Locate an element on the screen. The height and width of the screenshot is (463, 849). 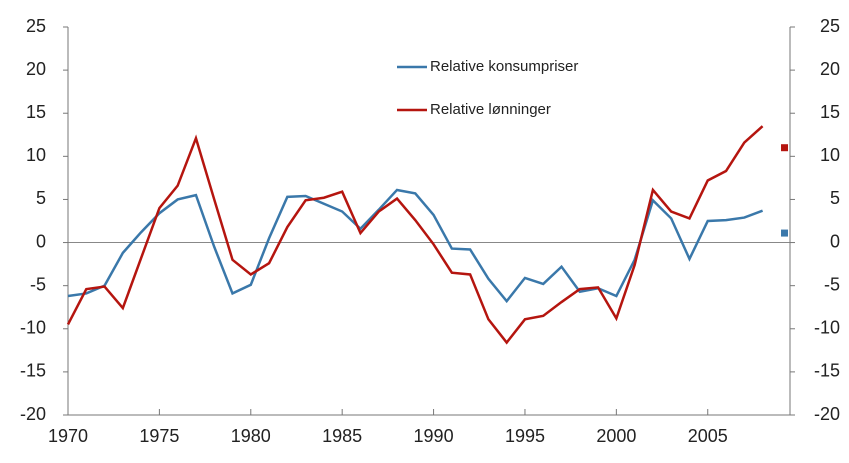
y2-tick-label: -5 is located at coordinates (832, 284).